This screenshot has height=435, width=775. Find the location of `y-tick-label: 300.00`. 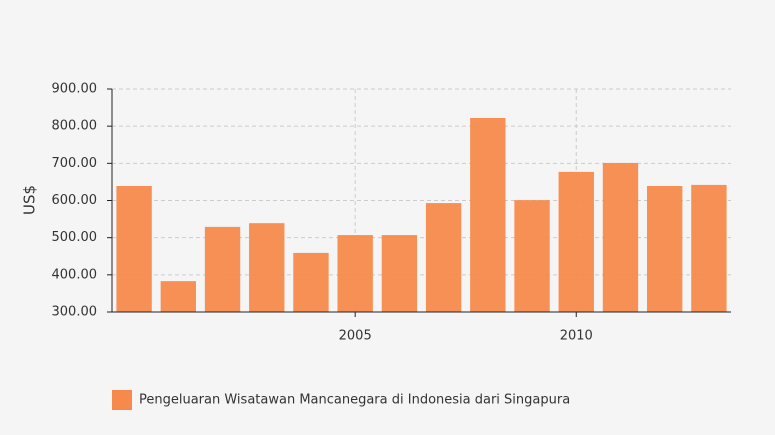

y-tick-label: 300.00 is located at coordinates (75, 312).